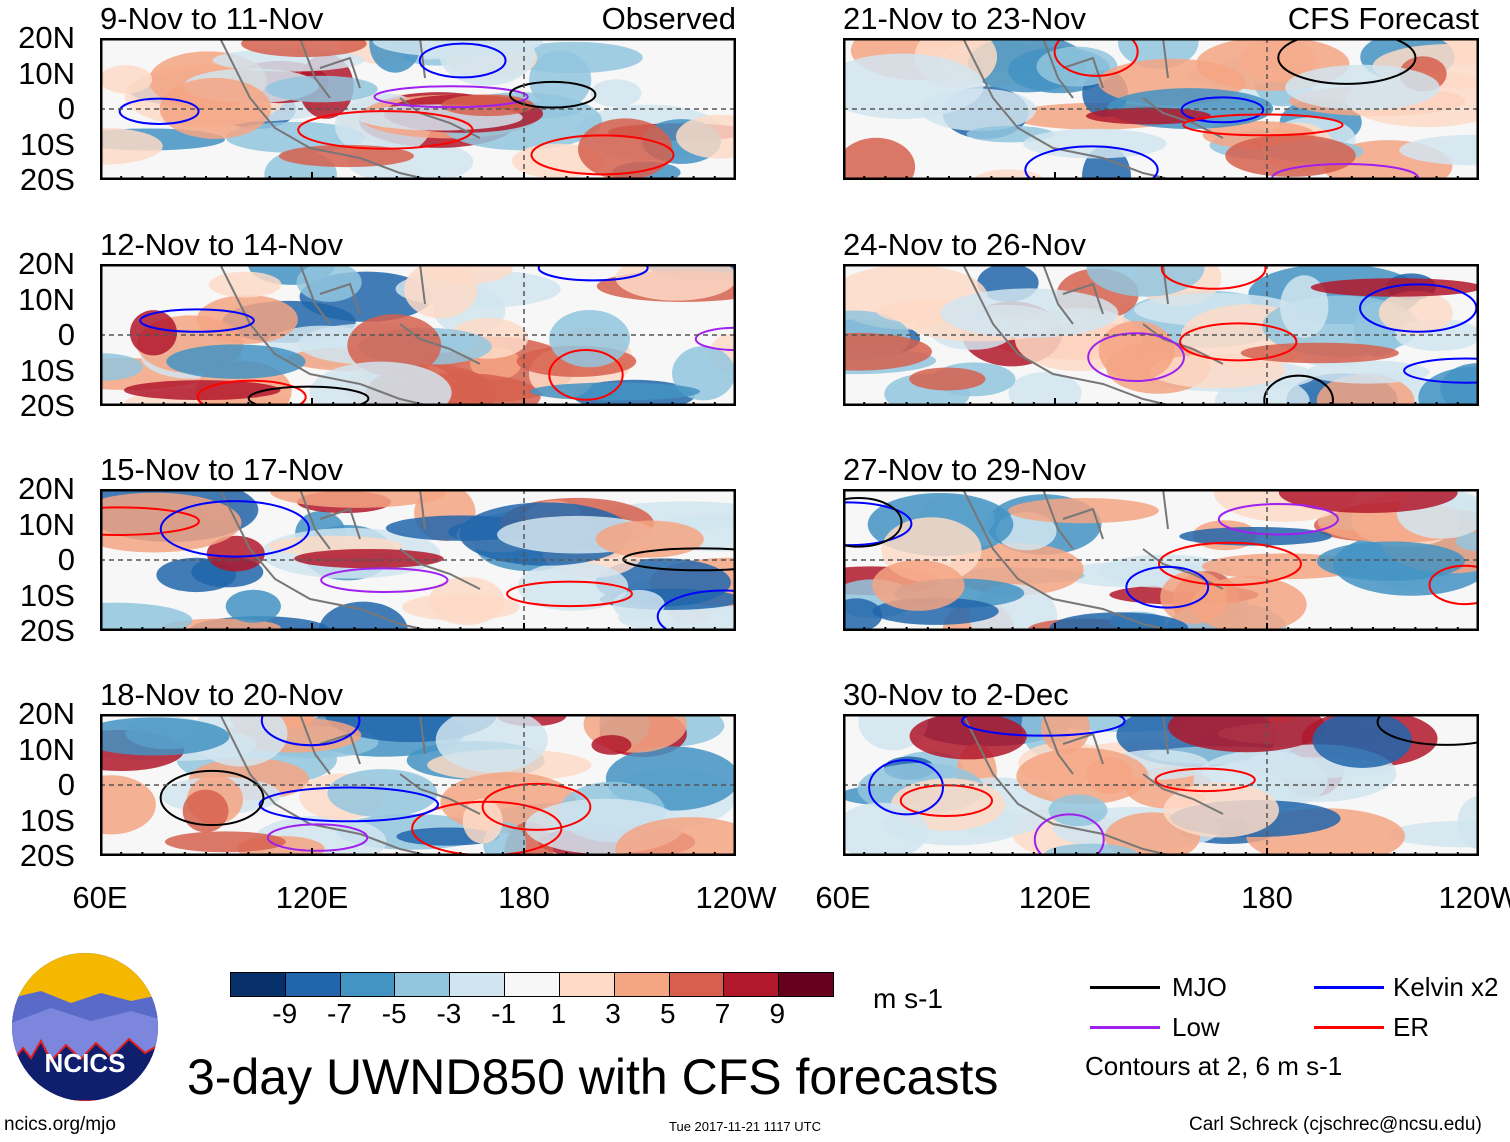 This screenshot has height=1142, width=1510. What do you see at coordinates (1125, 1027) in the screenshot?
I see `legend-line-low` at bounding box center [1125, 1027].